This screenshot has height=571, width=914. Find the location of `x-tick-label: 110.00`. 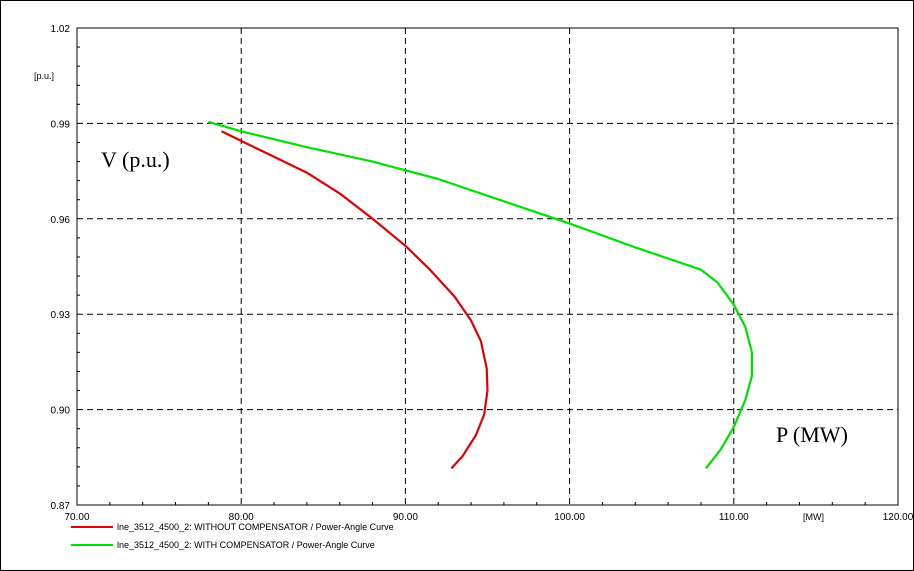

x-tick-label: 110.00 is located at coordinates (734, 517).